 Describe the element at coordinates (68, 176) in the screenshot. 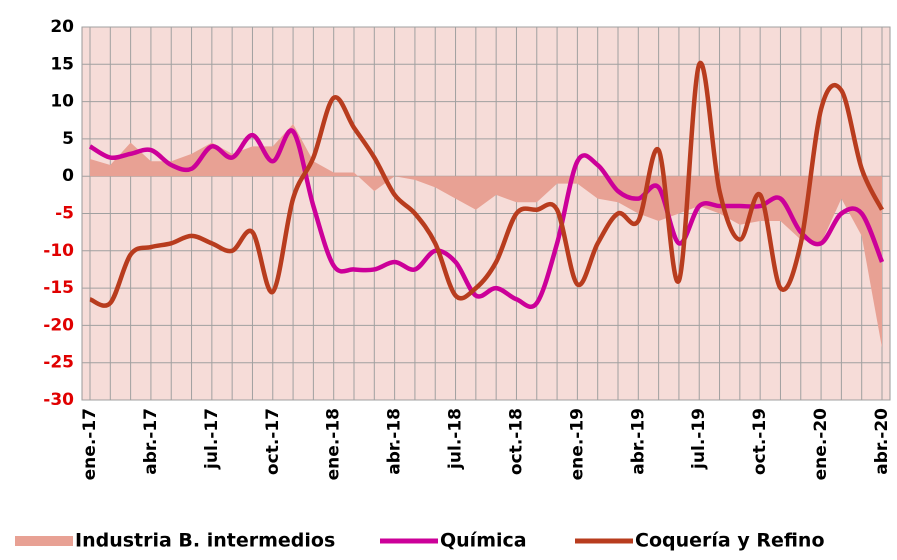

I see `y-tick-label: 0` at that location.